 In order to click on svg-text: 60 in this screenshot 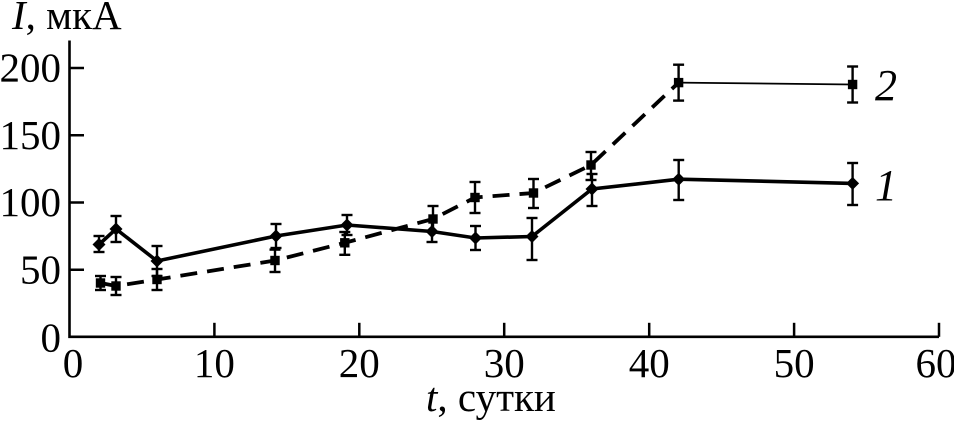, I will do `click(935, 363)`.